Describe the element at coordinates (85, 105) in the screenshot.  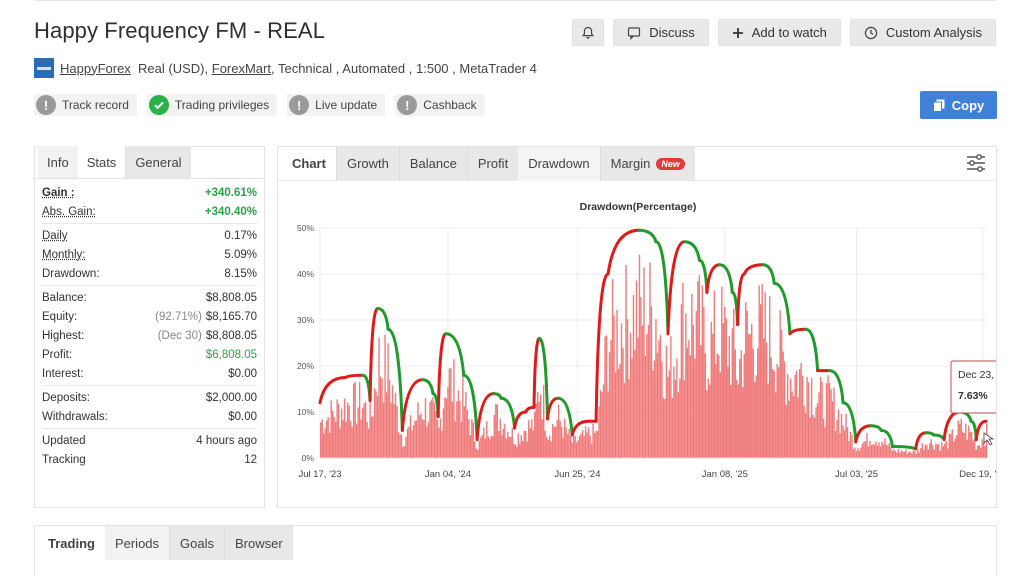
I see `track-record-badge: ! Track record` at that location.